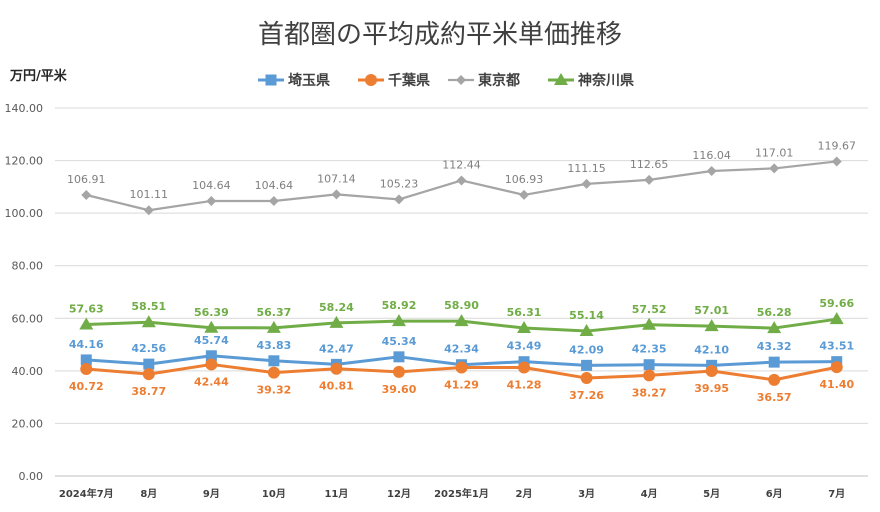 This screenshot has width=880, height=512. Describe the element at coordinates (399, 341) in the screenshot. I see `data-label: 45.34` at that location.